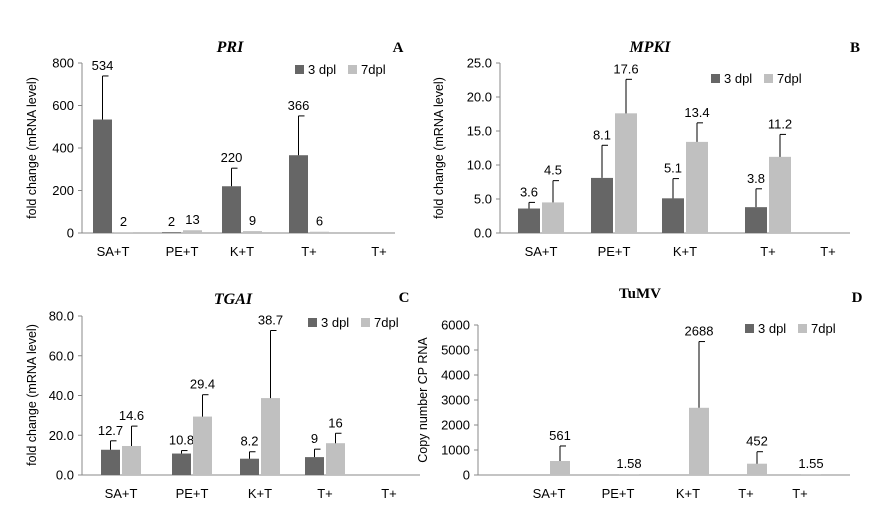 Image resolution: width=879 pixels, height=518 pixels. Describe the element at coordinates (455, 450) in the screenshot. I see `y-tick-label: 1000` at that location.